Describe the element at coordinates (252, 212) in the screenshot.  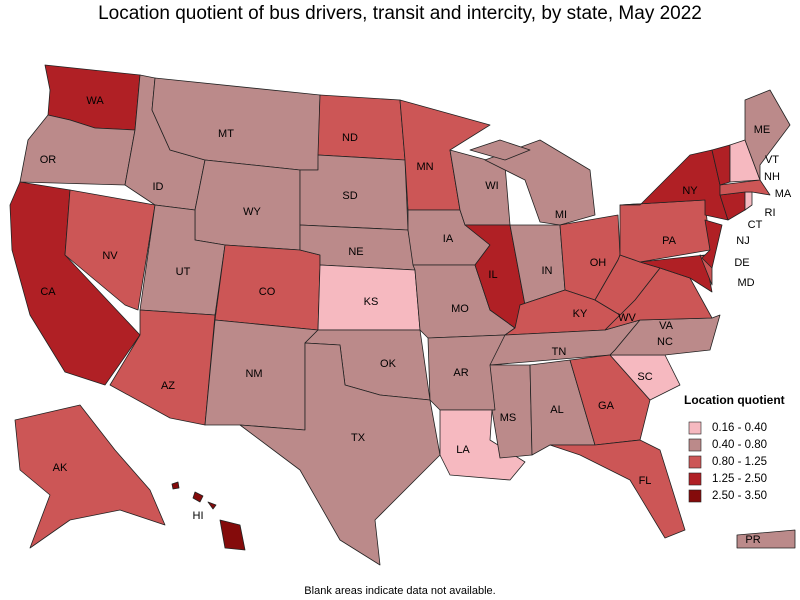
I see `state-label: WY` at that location.